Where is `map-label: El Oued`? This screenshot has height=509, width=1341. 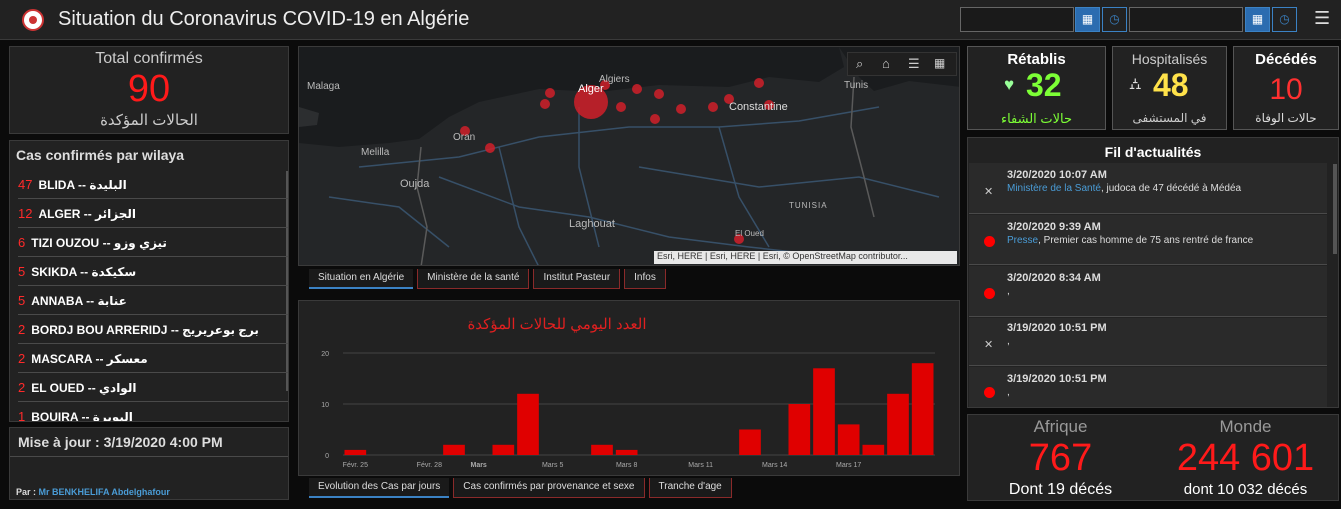 map-label: El Oued is located at coordinates (749, 233).